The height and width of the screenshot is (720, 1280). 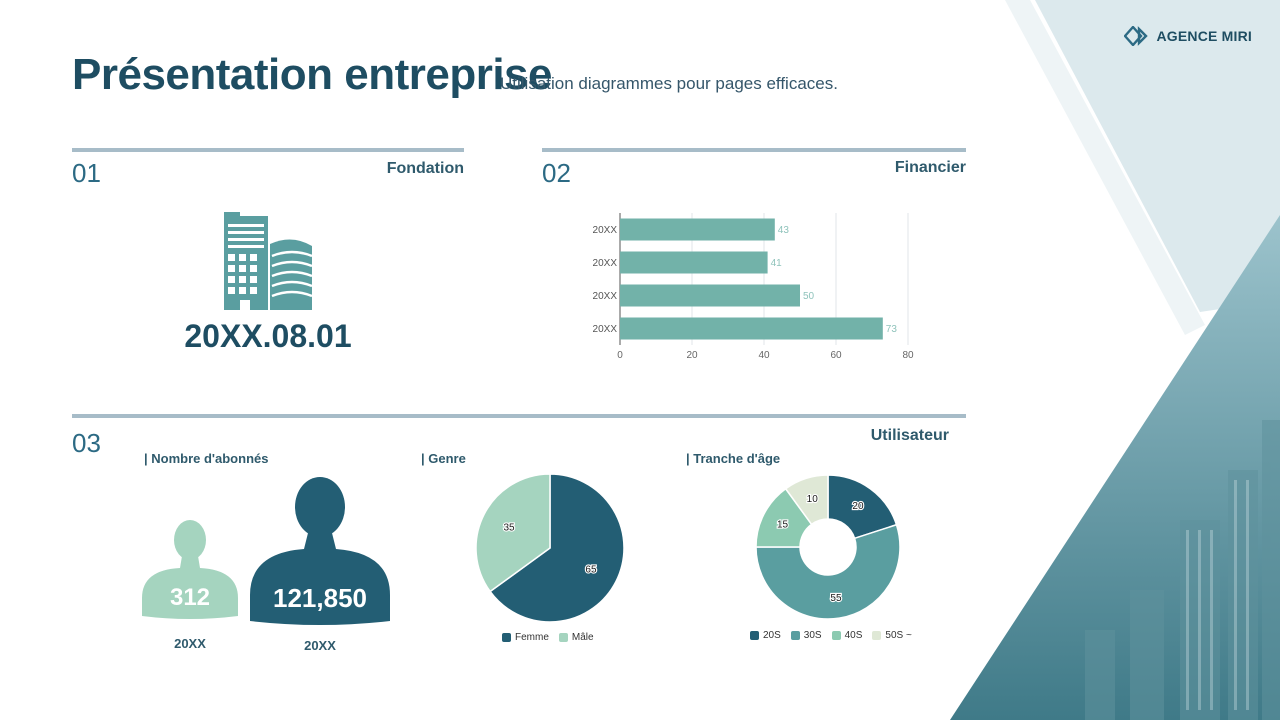 What do you see at coordinates (519, 416) in the screenshot?
I see `section-03-divider` at bounding box center [519, 416].